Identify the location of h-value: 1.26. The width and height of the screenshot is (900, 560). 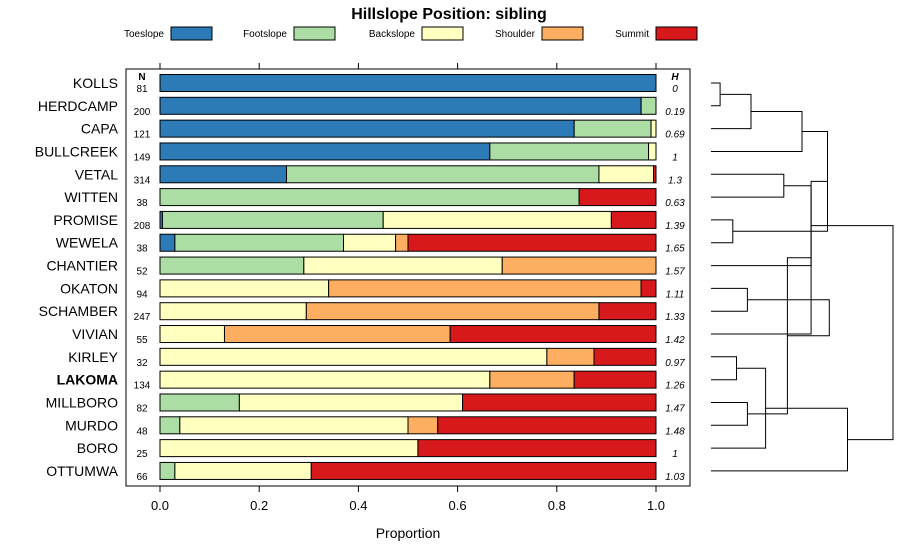
(675, 386).